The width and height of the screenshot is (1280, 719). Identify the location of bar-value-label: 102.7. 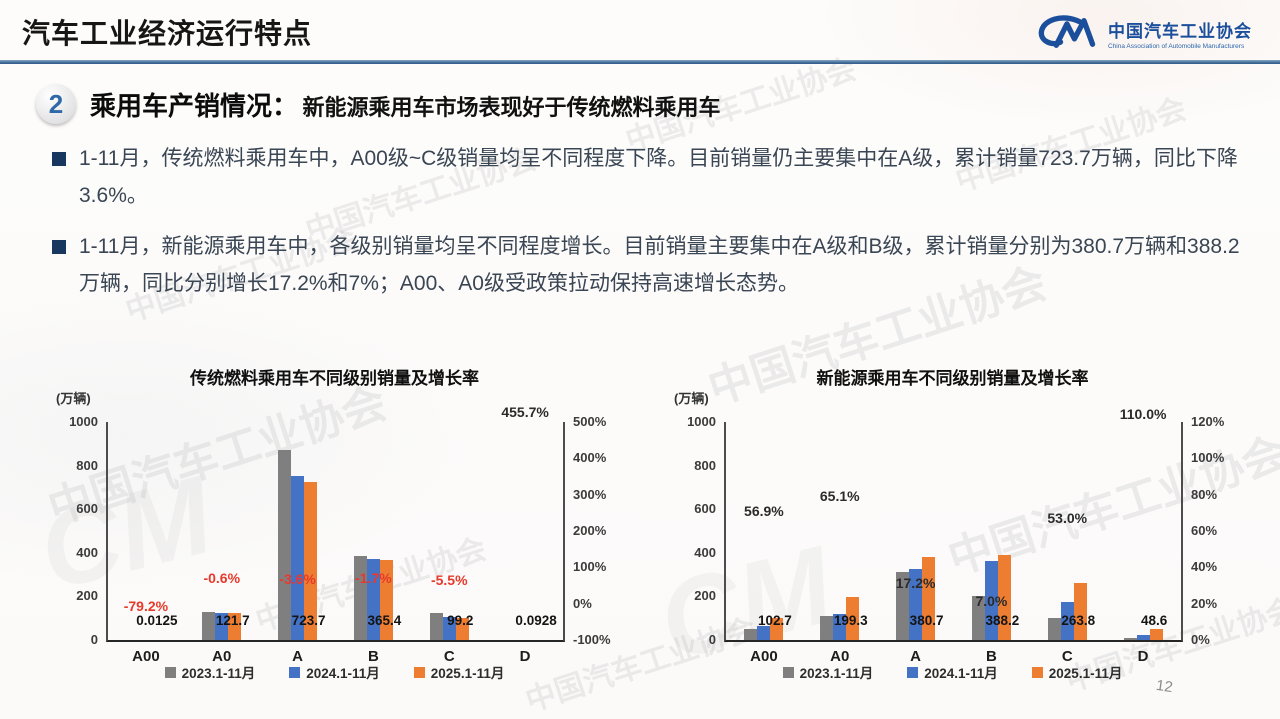
(775, 620).